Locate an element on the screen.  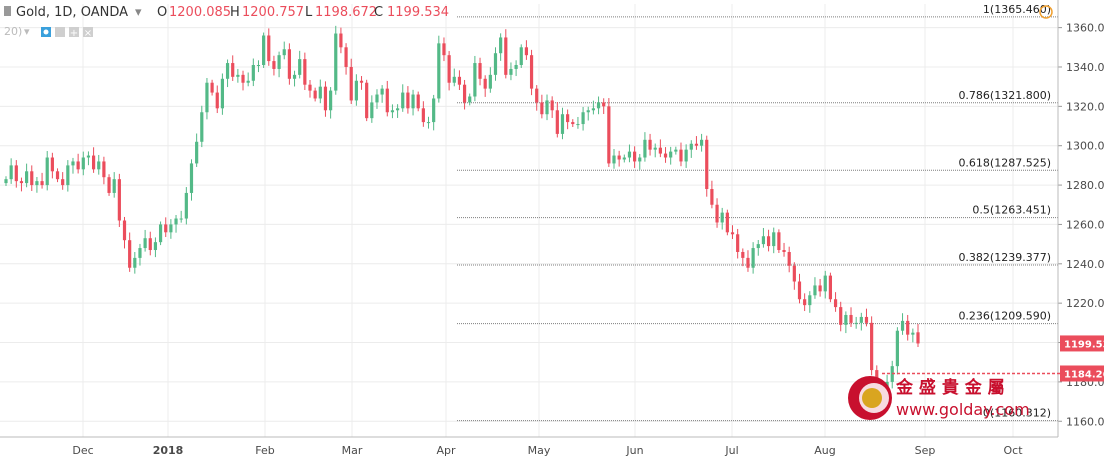
settings-icon is located at coordinates (60, 32).